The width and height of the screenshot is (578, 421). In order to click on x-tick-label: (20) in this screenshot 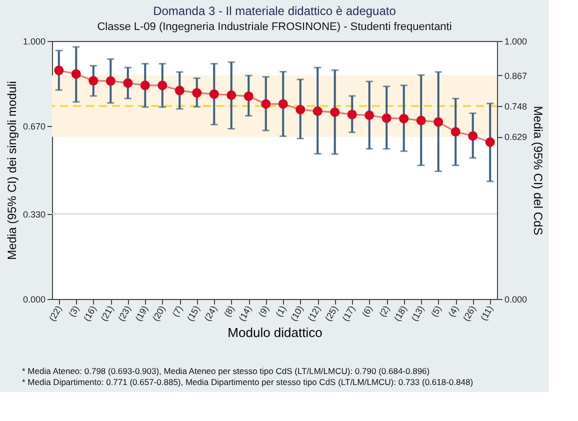, I will do `click(159, 313)`.